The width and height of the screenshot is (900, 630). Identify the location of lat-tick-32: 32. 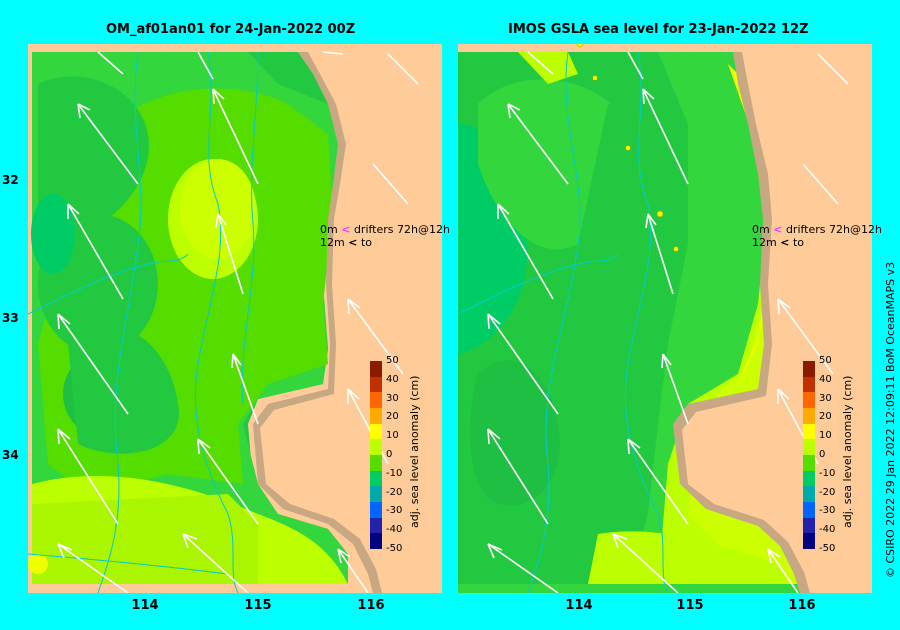
(10, 180).